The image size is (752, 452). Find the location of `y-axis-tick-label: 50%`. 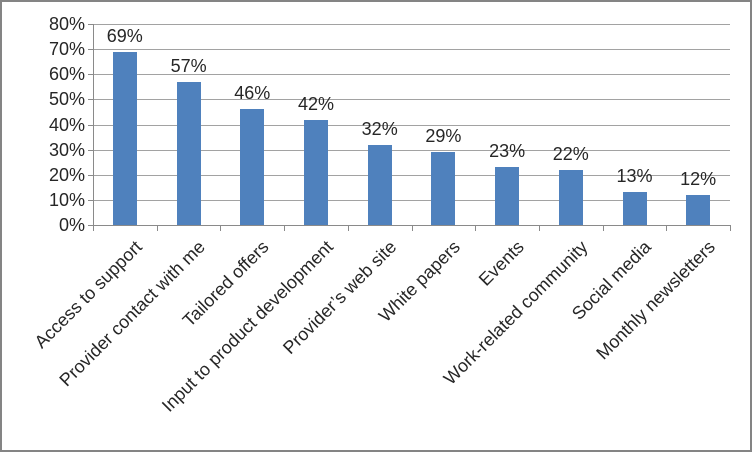

y-axis-tick-label: 50% is located at coordinates (66, 99).